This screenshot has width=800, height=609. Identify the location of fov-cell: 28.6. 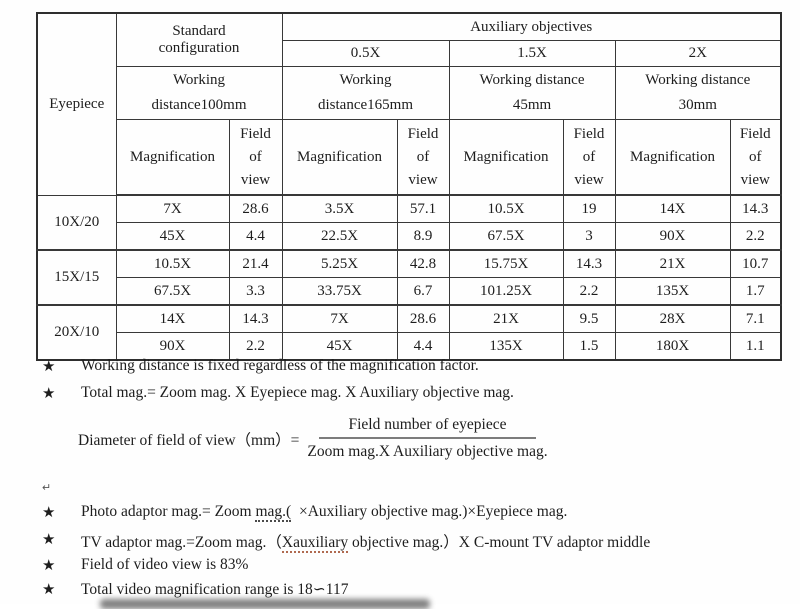
(255, 208).